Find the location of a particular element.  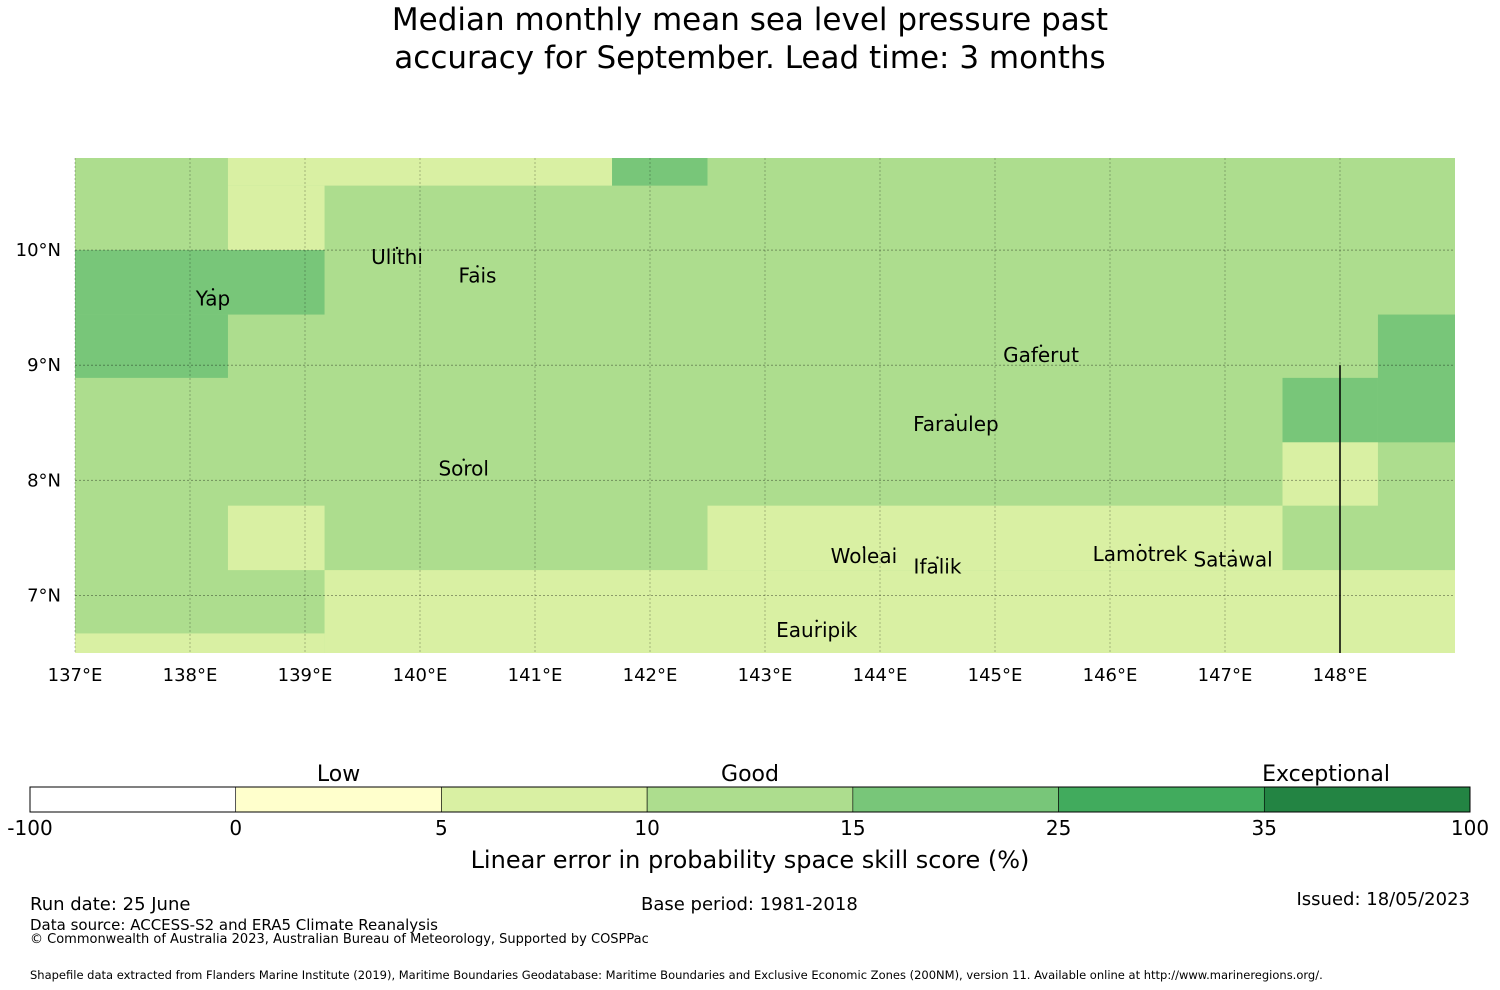

colorbar-tick-label: 35 is located at coordinates (1264, 828).